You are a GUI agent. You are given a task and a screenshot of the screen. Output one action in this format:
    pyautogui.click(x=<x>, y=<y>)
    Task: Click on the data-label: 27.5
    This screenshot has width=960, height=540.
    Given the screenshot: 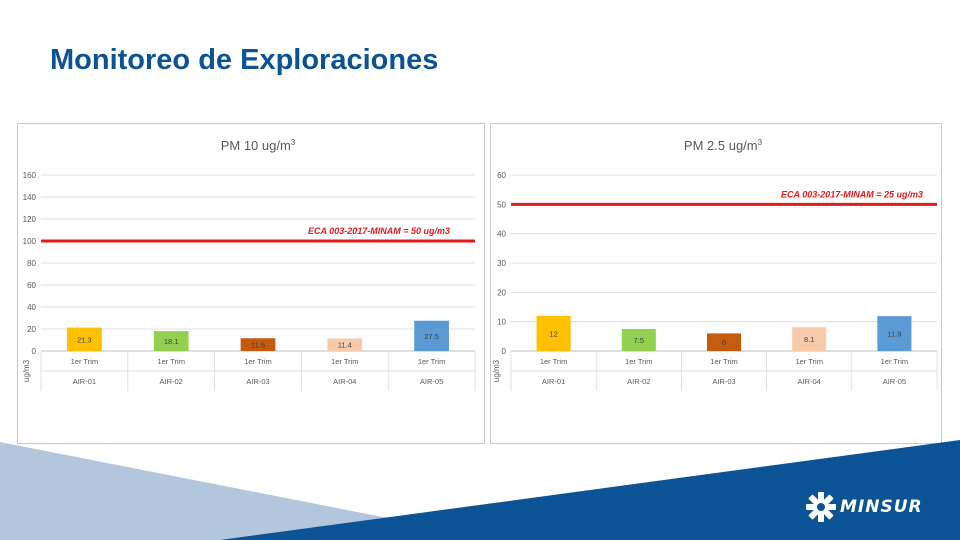 What is the action you would take?
    pyautogui.click(x=431, y=336)
    